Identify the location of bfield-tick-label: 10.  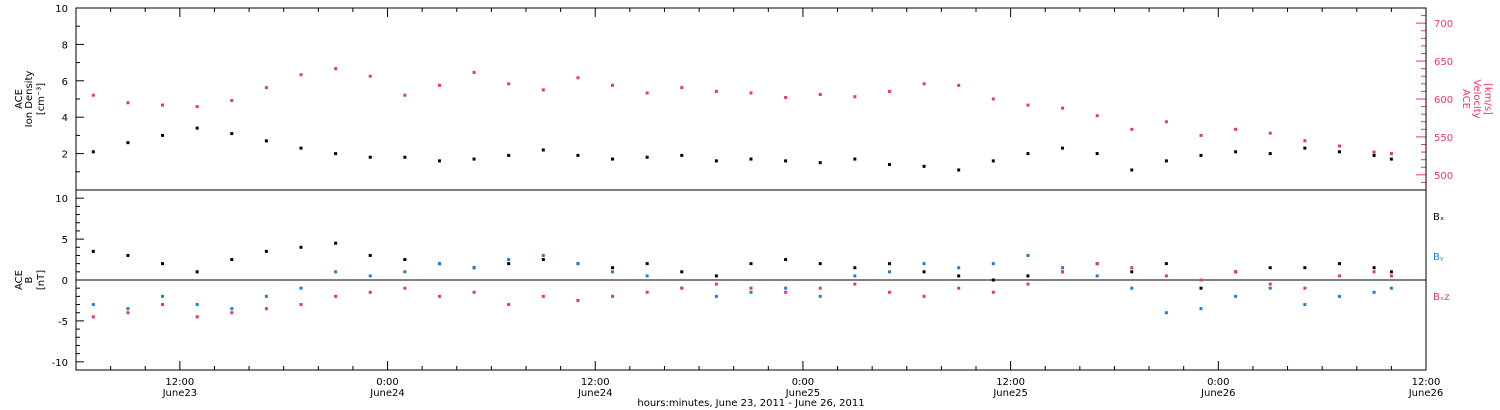
(61, 199).